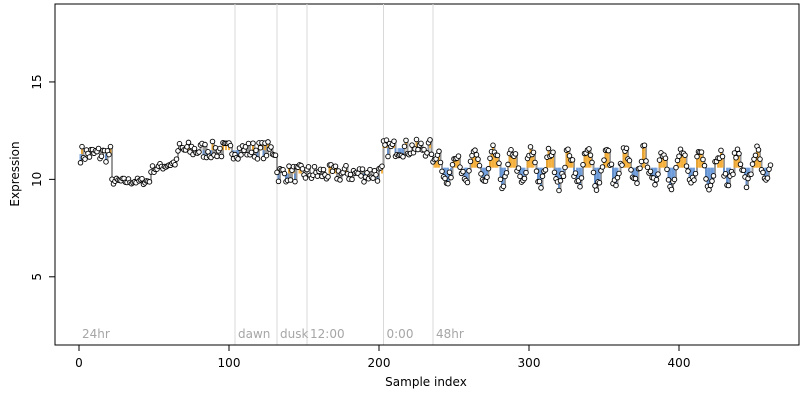 This screenshot has width=800, height=404. I want to click on x-tick-label: 300, so click(529, 363).